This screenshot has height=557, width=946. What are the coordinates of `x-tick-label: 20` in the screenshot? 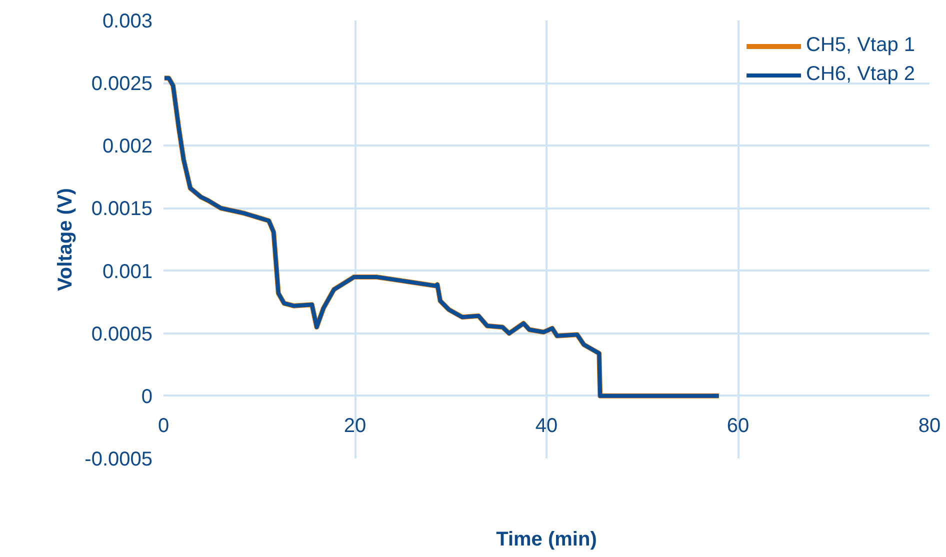 It's located at (355, 425).